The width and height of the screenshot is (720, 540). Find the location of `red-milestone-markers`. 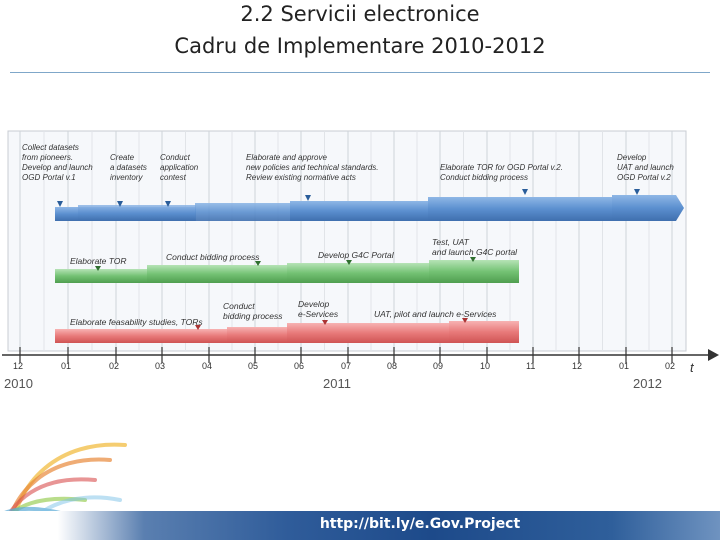

red-milestone-markers is located at coordinates (331, 324).